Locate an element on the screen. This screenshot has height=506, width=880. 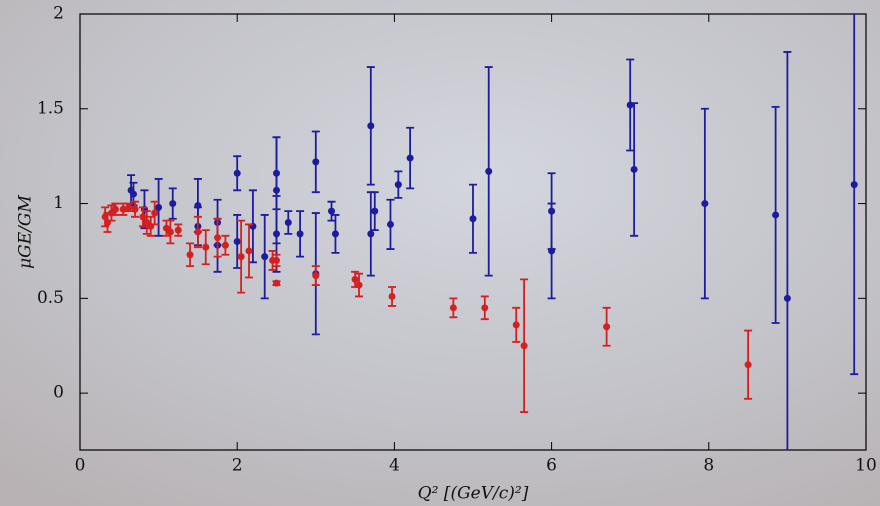
y-tick-label: 1 is located at coordinates (58, 203).